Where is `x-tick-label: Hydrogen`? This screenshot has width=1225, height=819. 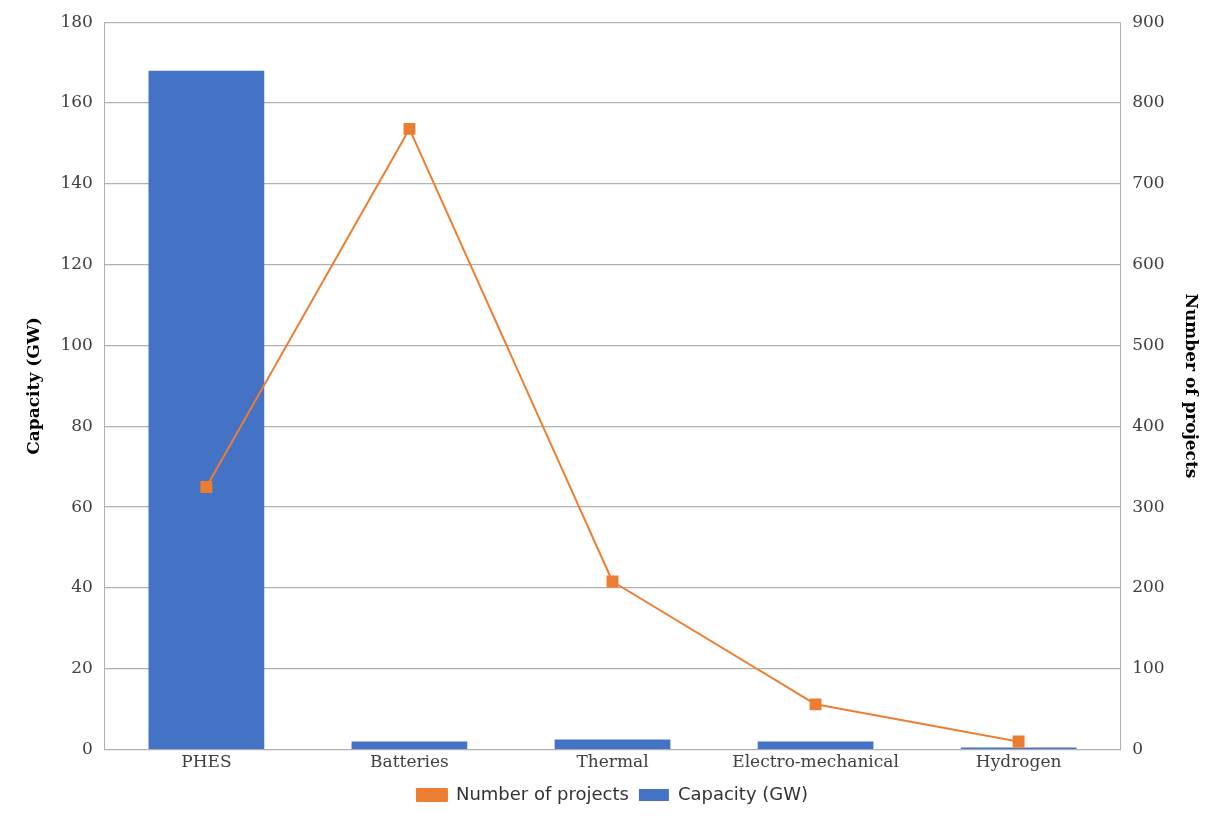
x-tick-label: Hydrogen is located at coordinates (1018, 761).